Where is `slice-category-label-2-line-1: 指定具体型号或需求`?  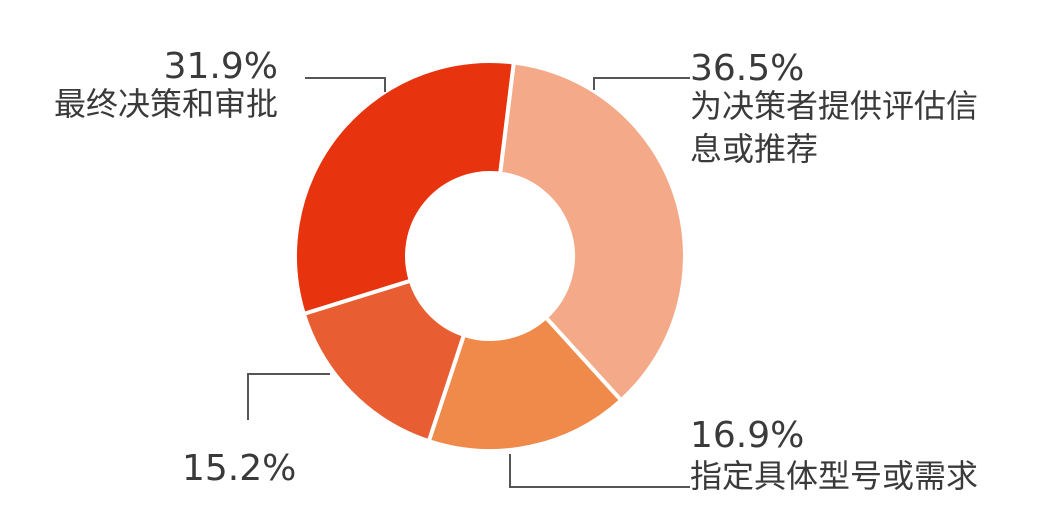
slice-category-label-2-line-1: 指定具体型号或需求 is located at coordinates (834, 476).